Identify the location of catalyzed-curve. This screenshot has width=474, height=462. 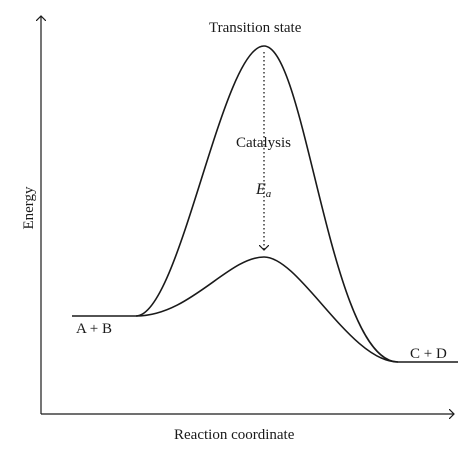
(267, 309).